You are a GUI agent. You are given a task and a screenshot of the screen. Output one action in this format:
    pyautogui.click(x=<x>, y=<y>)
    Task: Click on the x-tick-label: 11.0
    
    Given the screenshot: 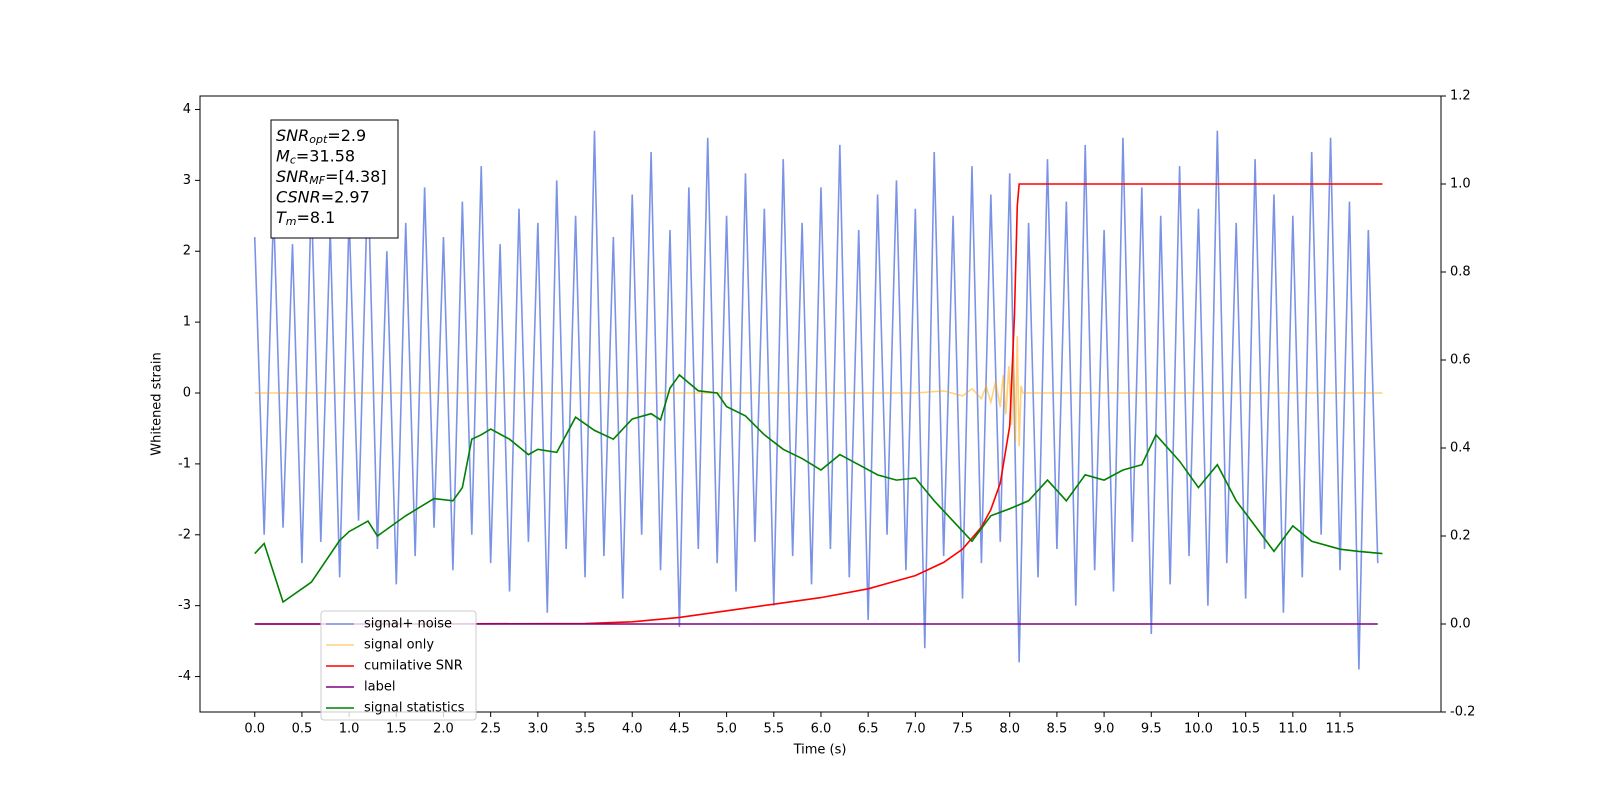 What is the action you would take?
    pyautogui.click(x=1292, y=729)
    